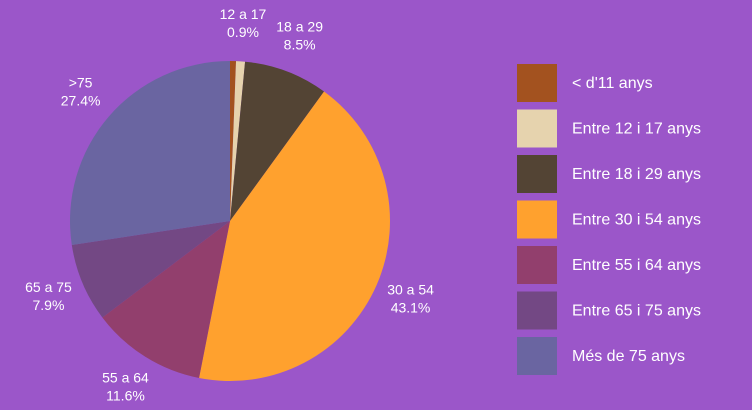 This screenshot has height=410, width=752. Describe the element at coordinates (411, 308) in the screenshot. I see `slice-value: 43.1%` at that location.